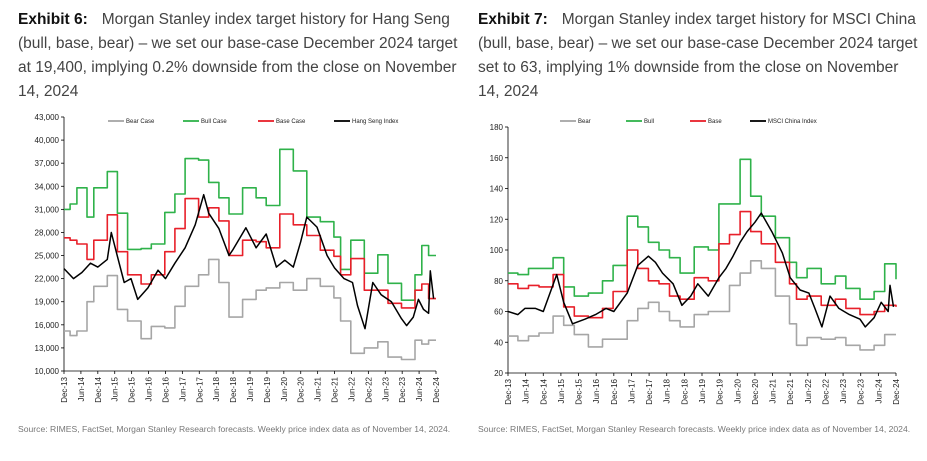 Image resolution: width=927 pixels, height=461 pixels. I want to click on y-tick-label: 100, so click(497, 250).